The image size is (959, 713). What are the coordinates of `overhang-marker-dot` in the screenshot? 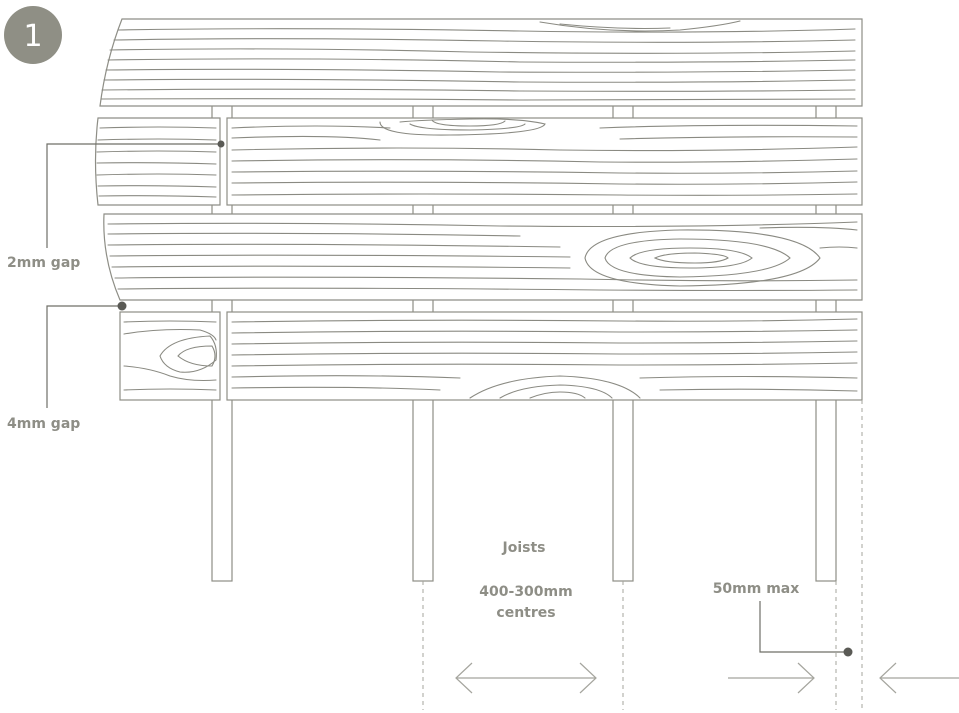 It's located at (848, 652).